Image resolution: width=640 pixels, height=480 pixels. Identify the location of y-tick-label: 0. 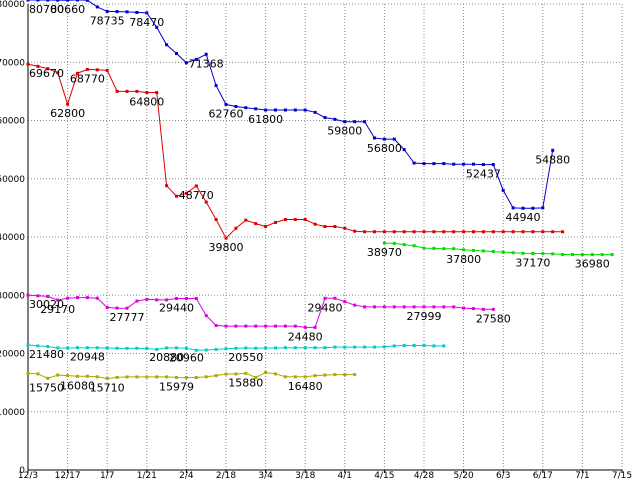
(22, 471).